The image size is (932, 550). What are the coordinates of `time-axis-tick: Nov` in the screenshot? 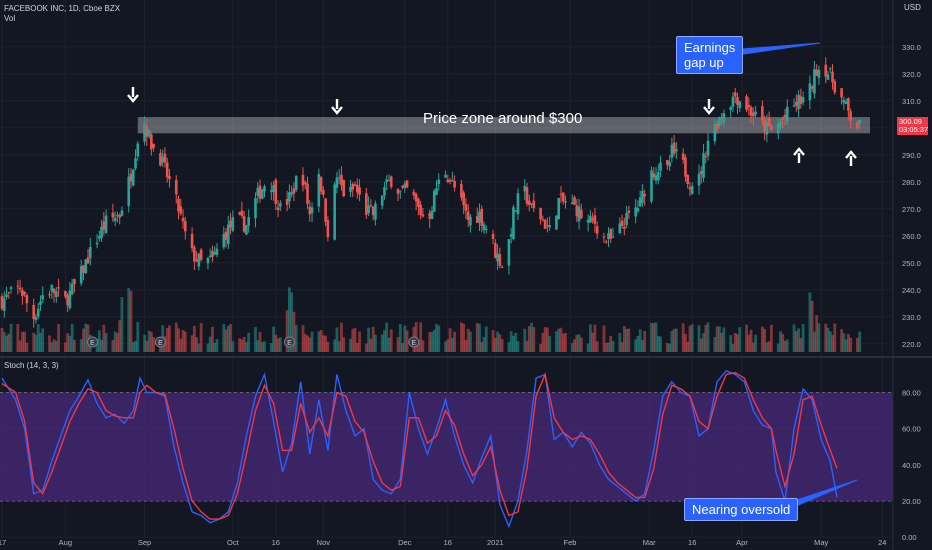 It's located at (324, 542).